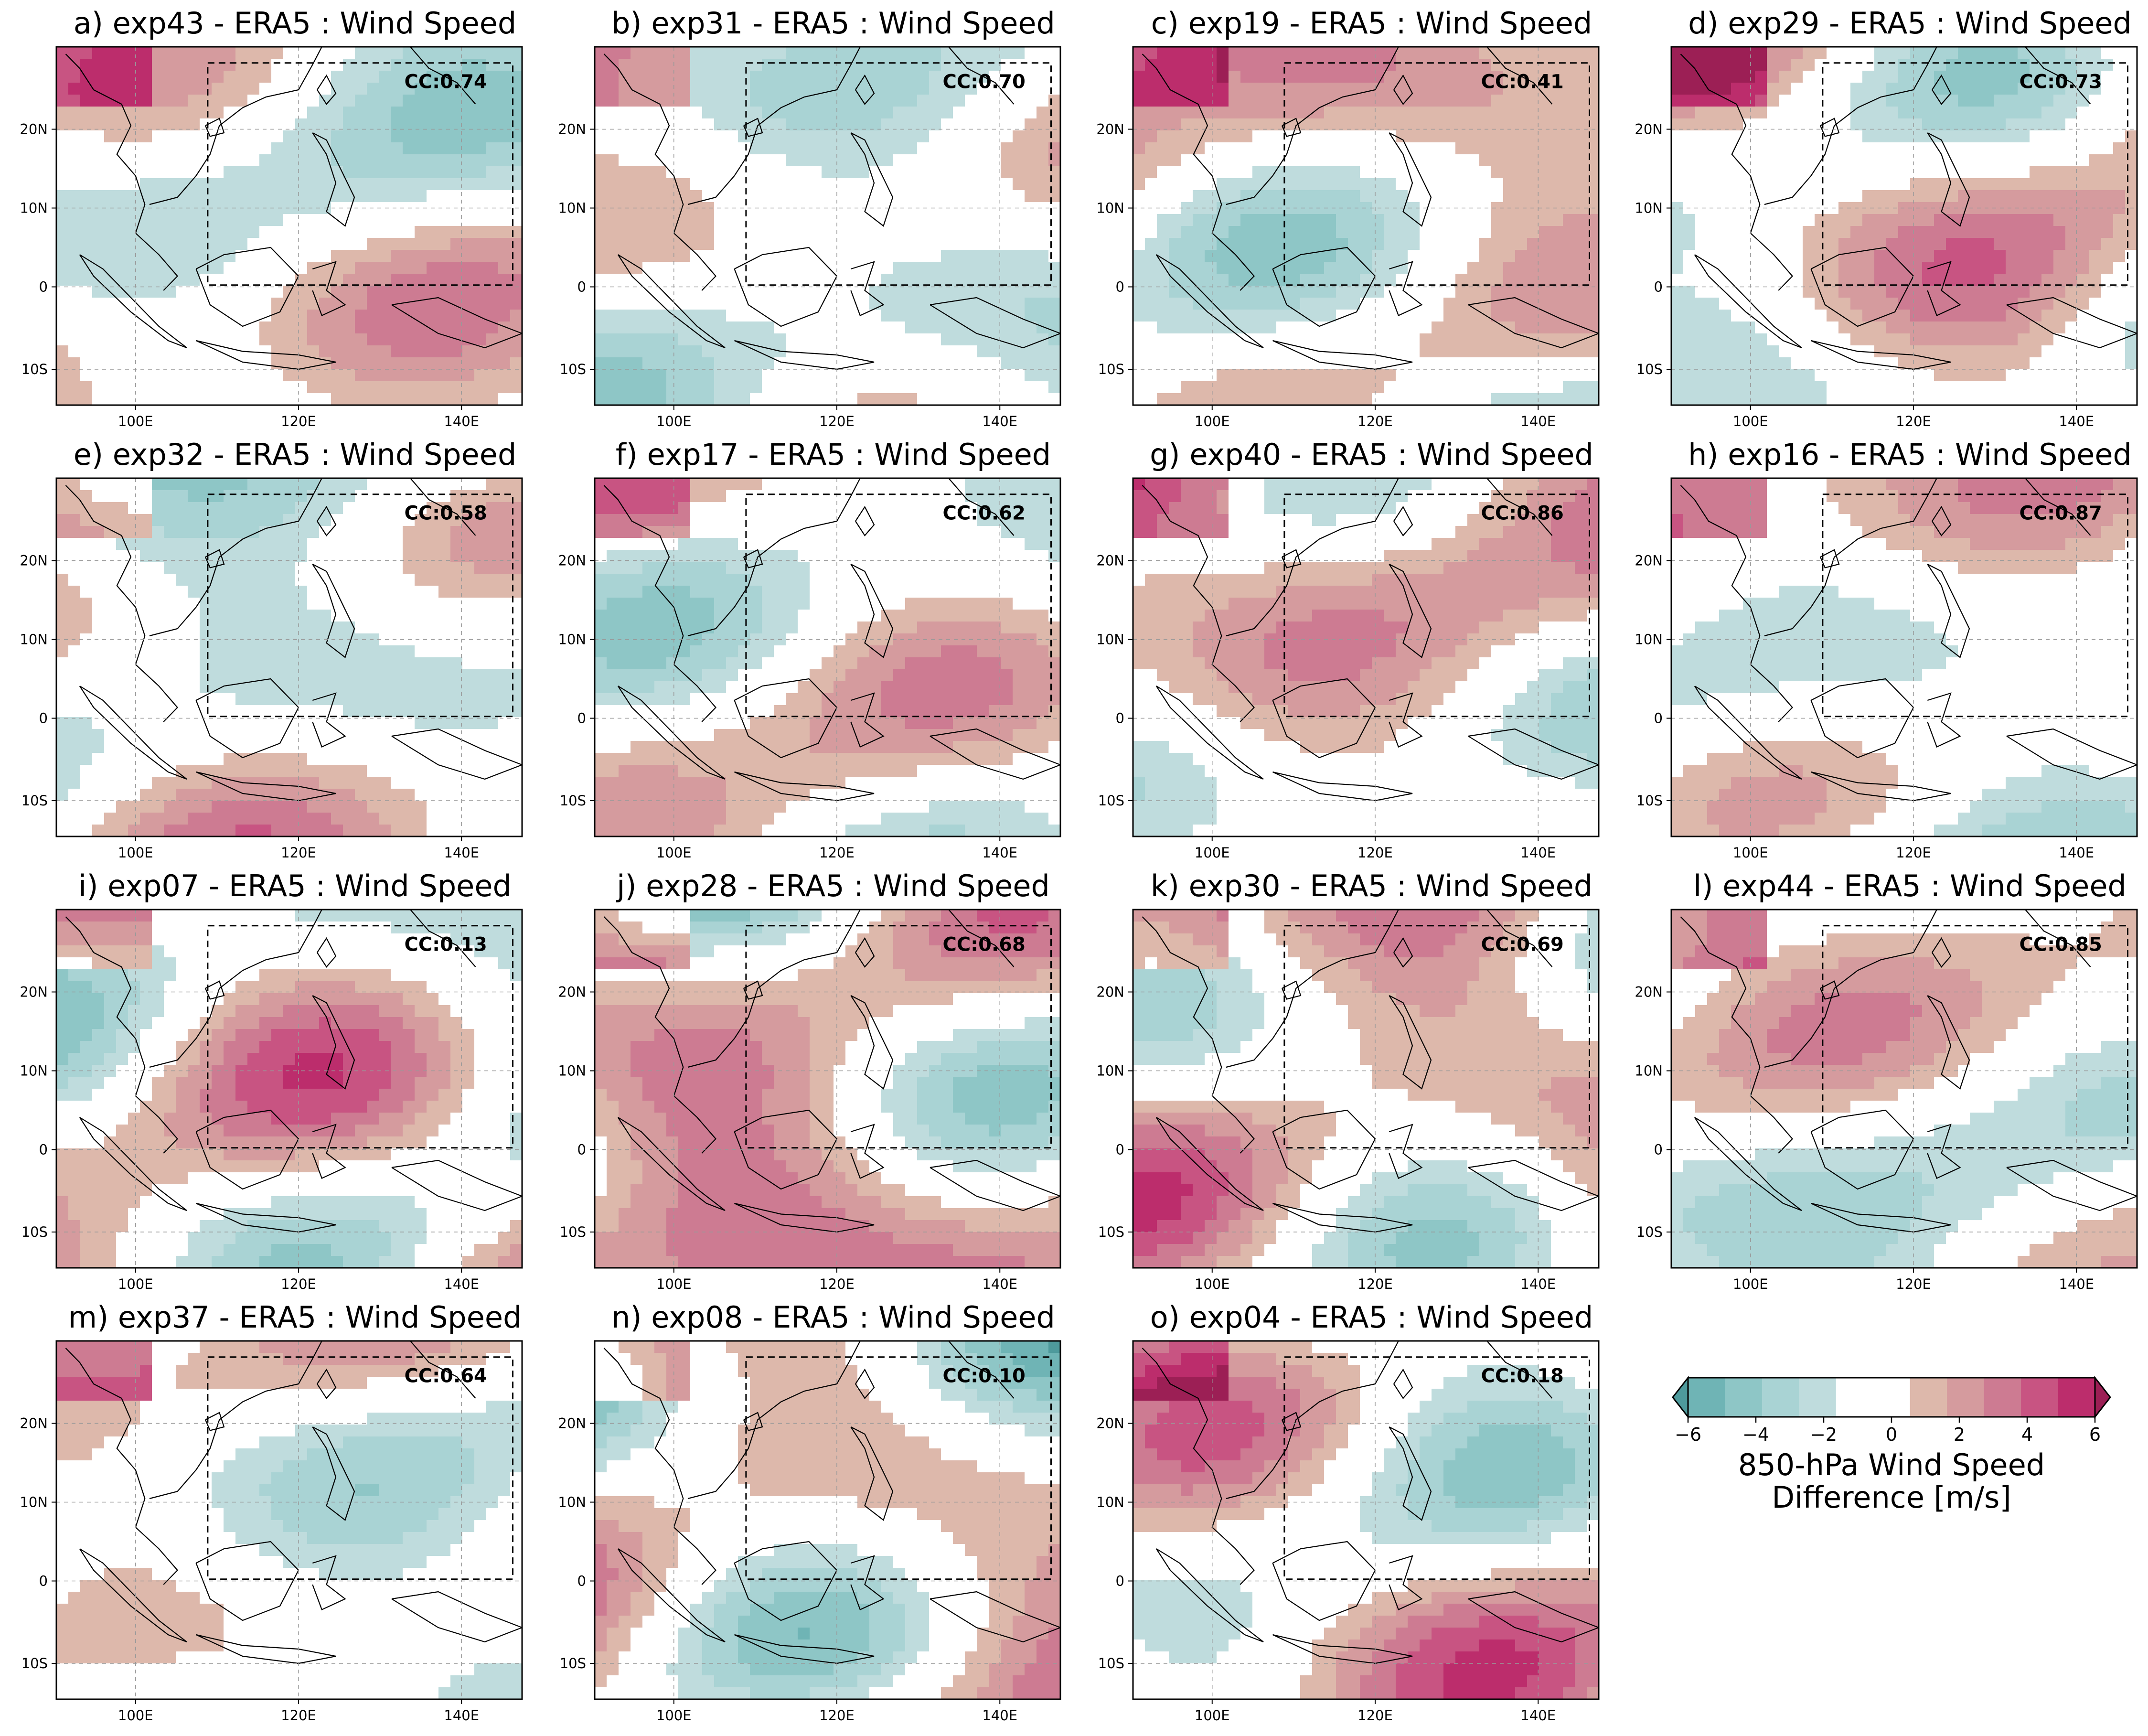 This screenshot has width=2148, height=1736. What do you see at coordinates (833, 885) in the screenshot?
I see `panel-title: j) exp28 - ERA5 : Wind Speed` at bounding box center [833, 885].